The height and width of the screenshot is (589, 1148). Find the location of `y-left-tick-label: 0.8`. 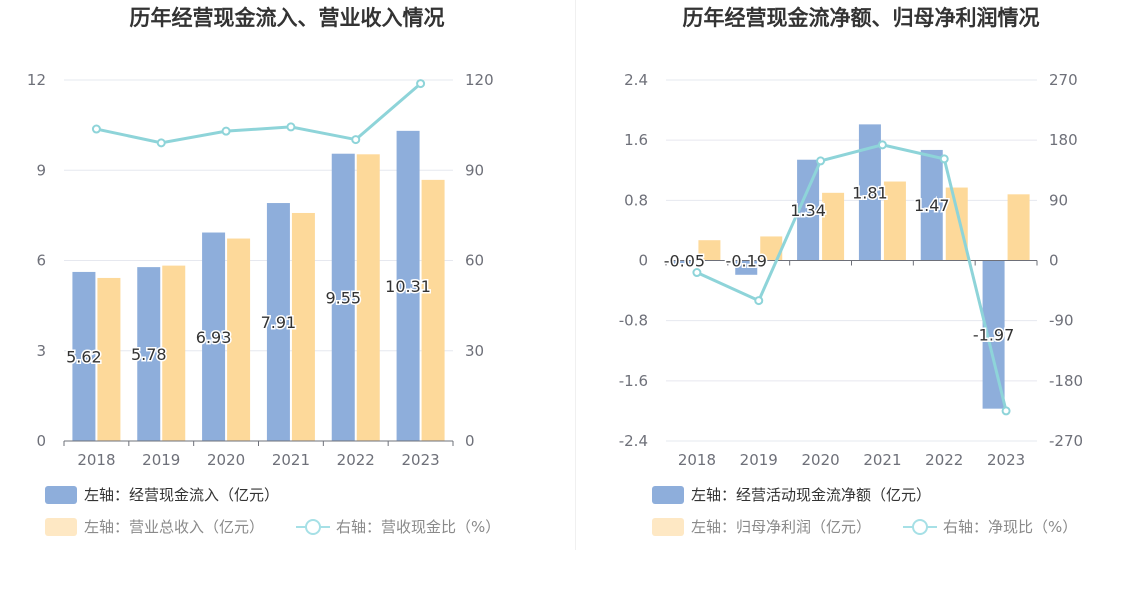

y-left-tick-label: 0.8 is located at coordinates (636, 200).